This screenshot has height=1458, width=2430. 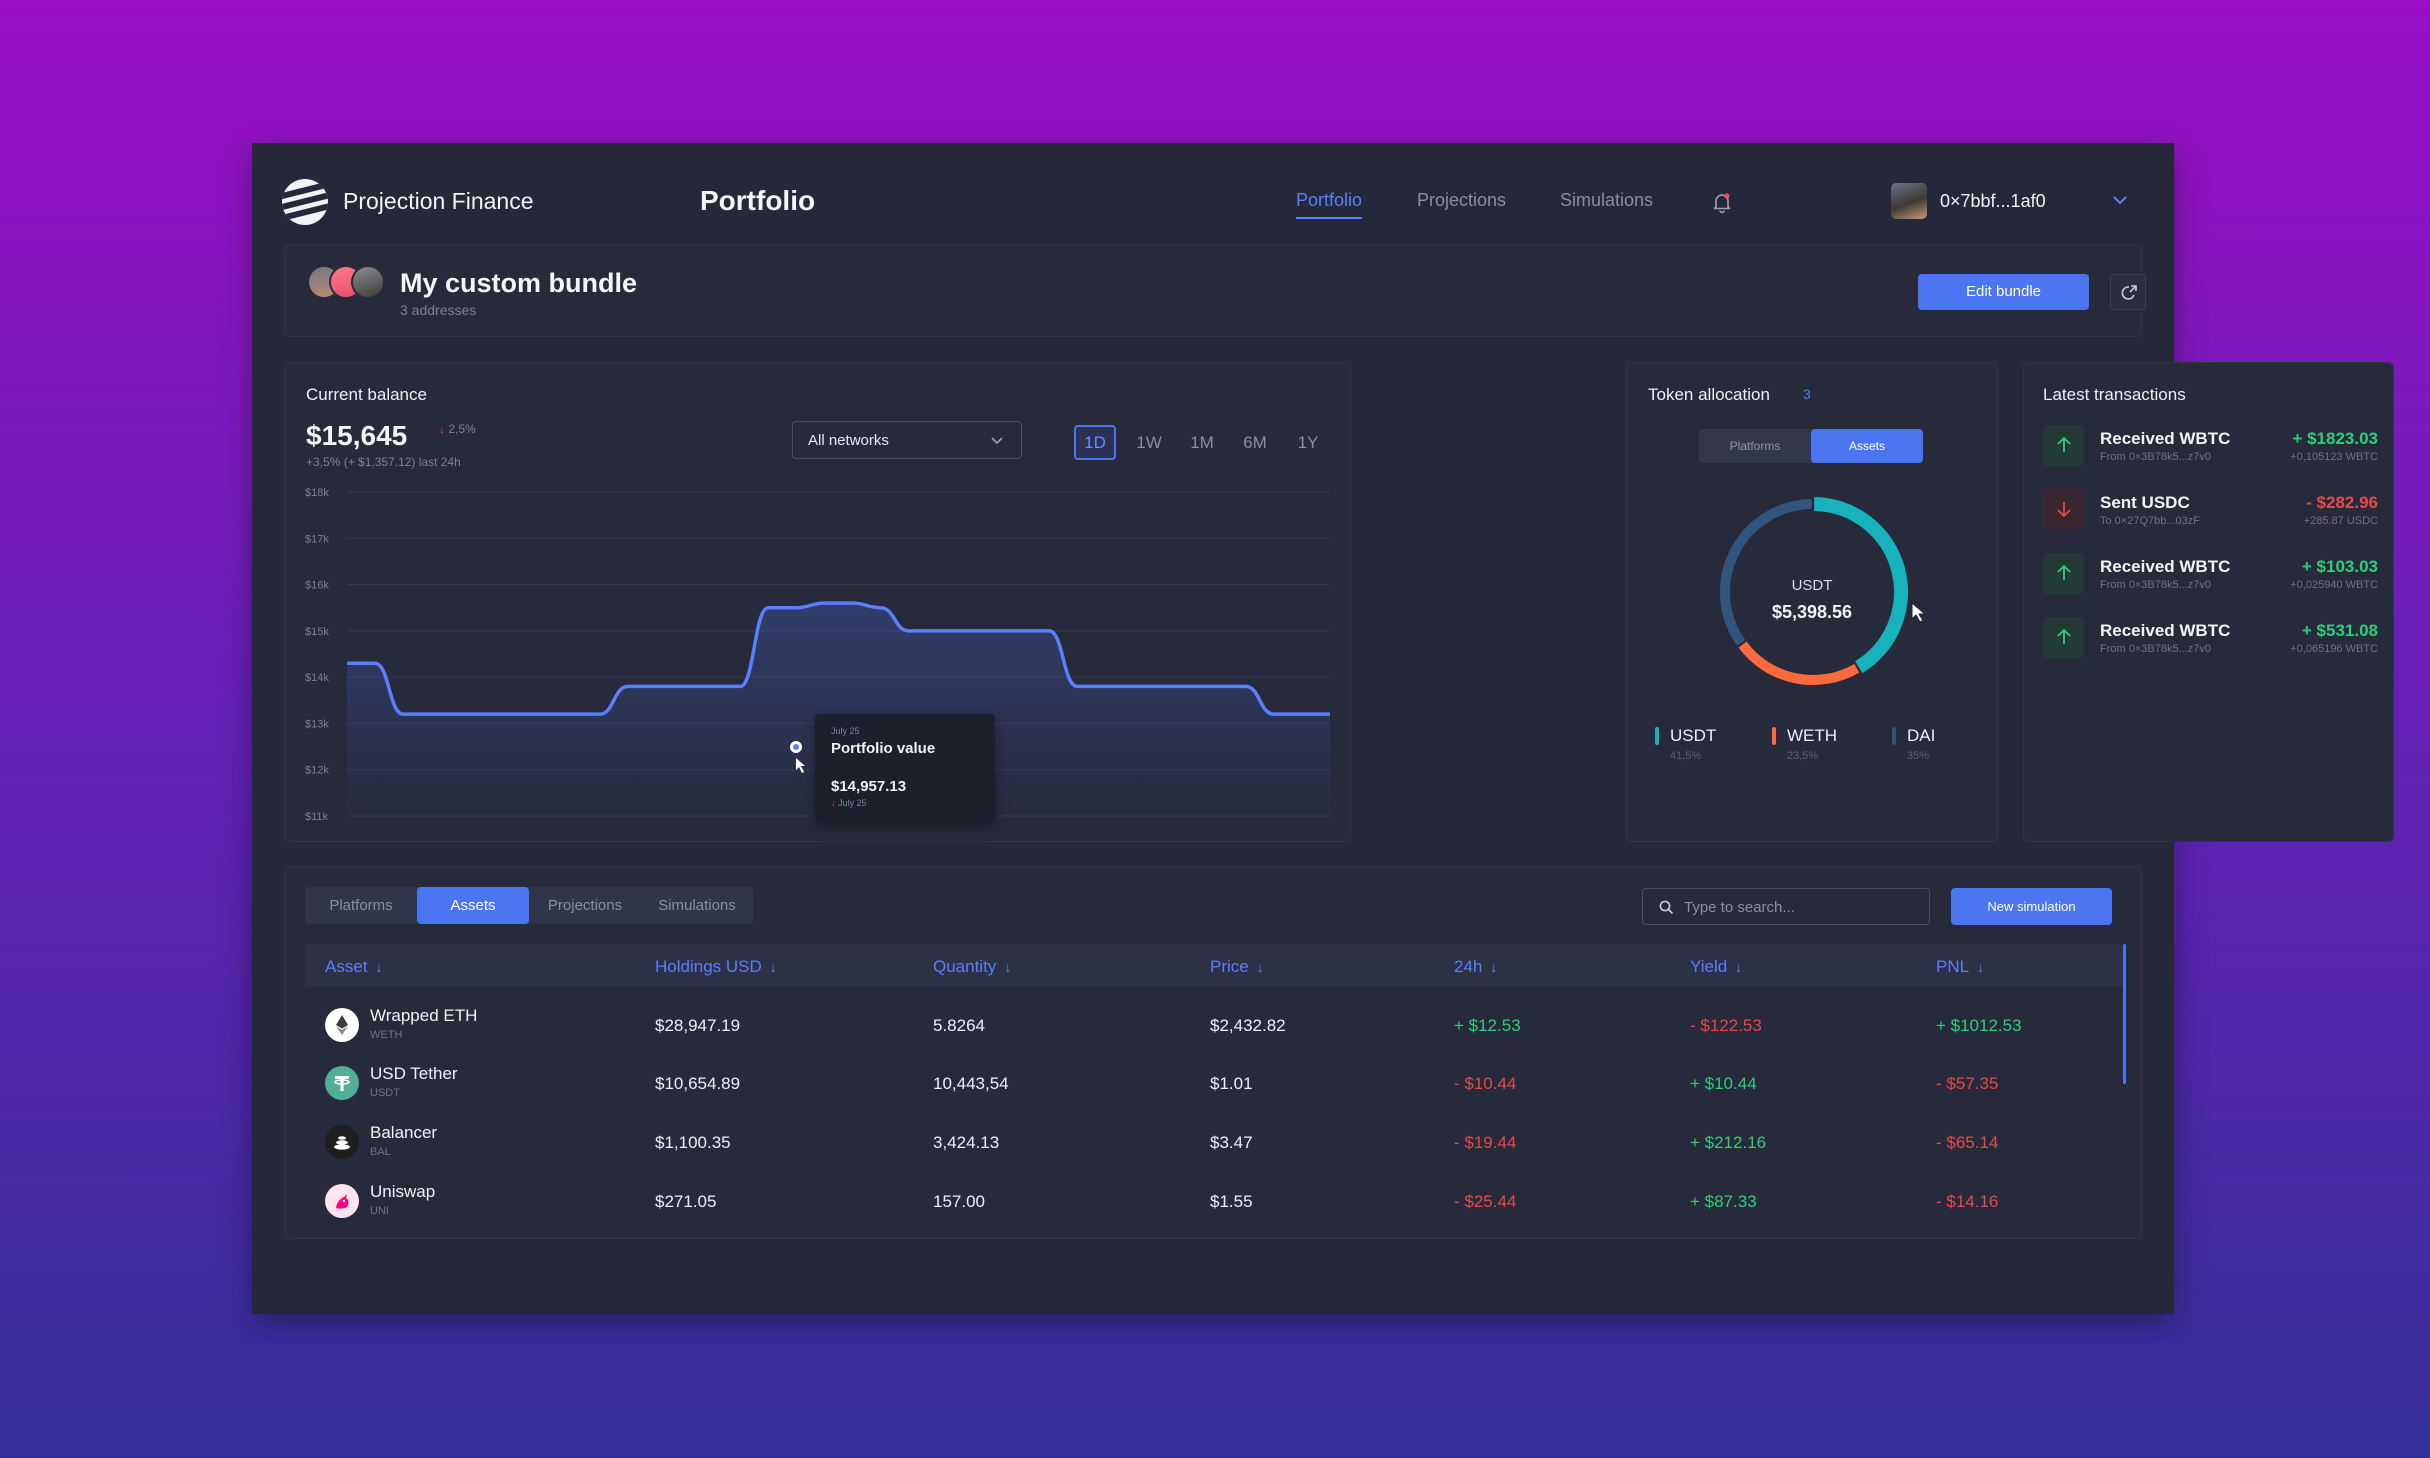 I want to click on brand-name: Projection Finance, so click(x=438, y=201).